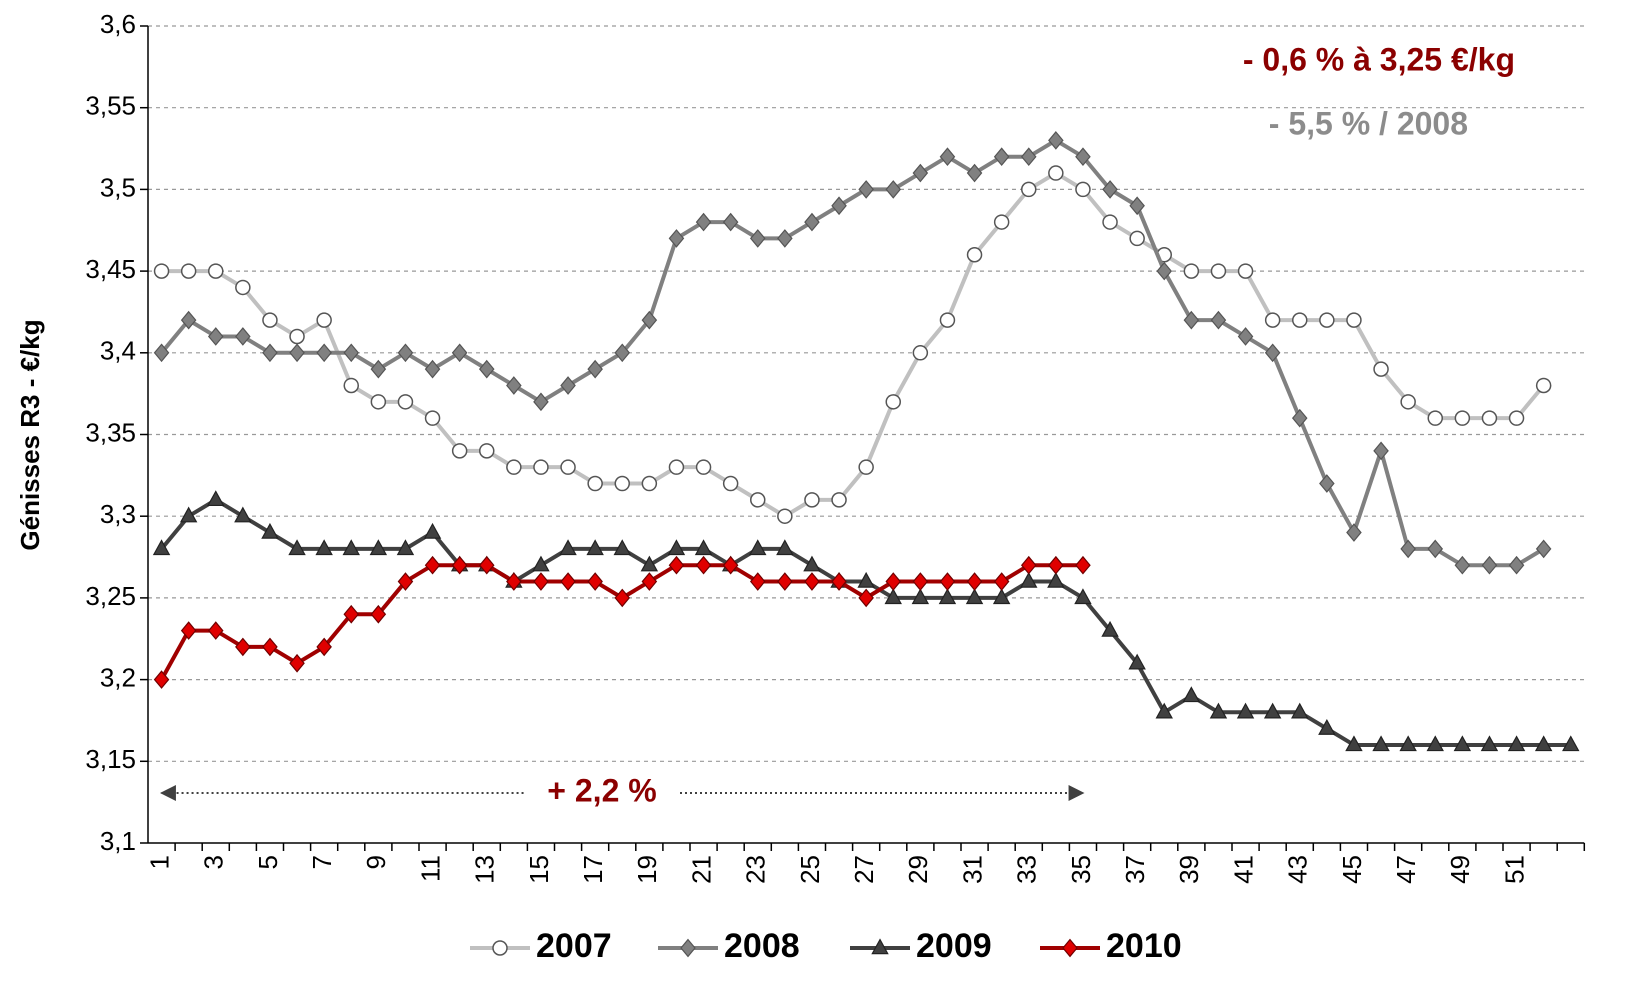  I want to click on y-tick-label: 3,45, so click(110, 269).